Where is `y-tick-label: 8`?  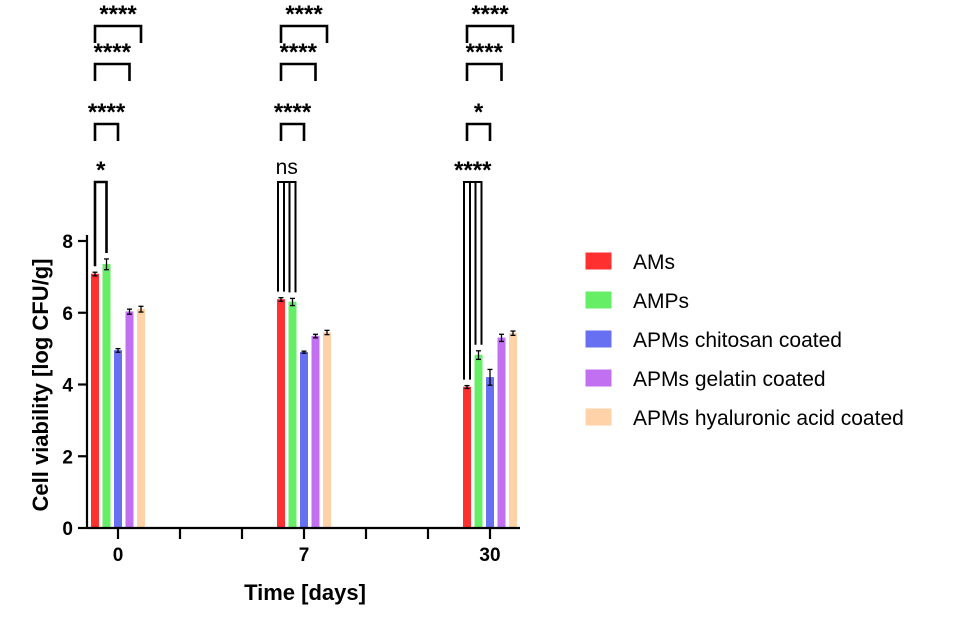 y-tick-label: 8 is located at coordinates (67, 242).